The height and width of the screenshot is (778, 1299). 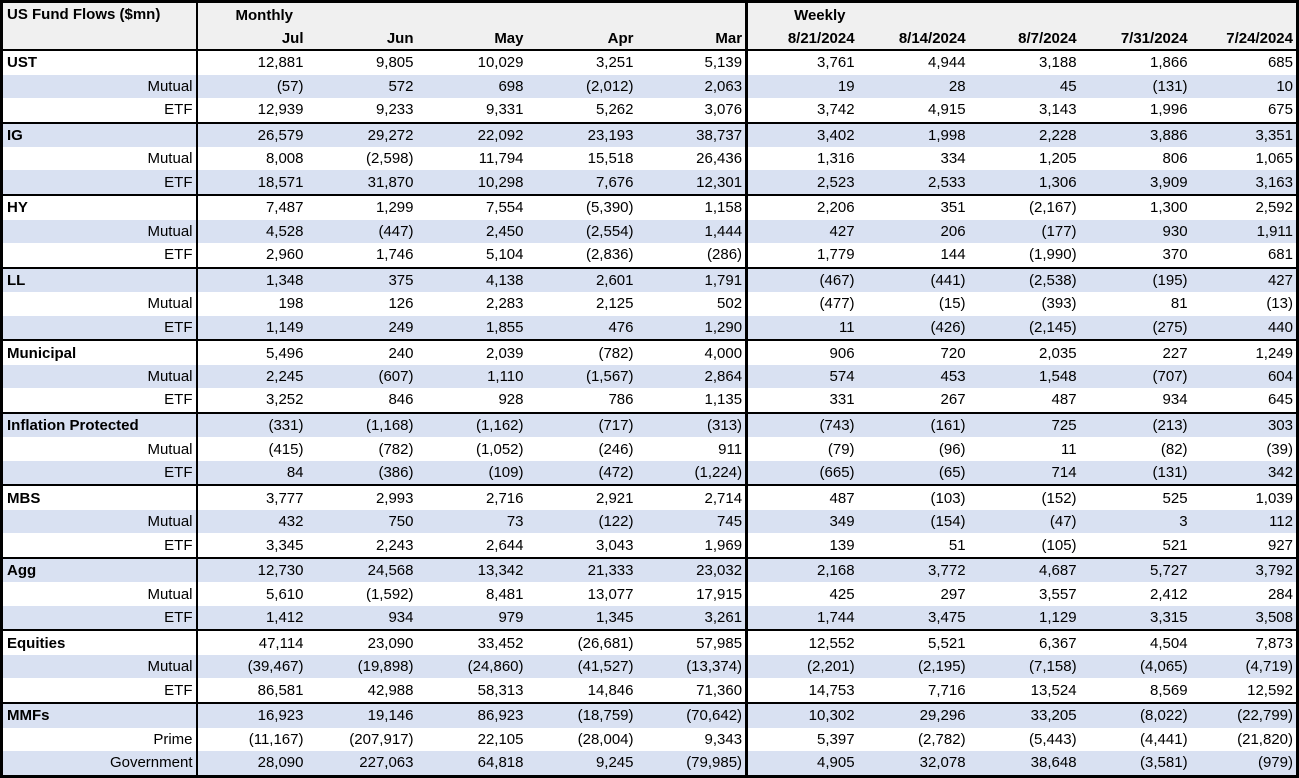 What do you see at coordinates (251, 207) in the screenshot?
I see `value-cell: 7,487` at bounding box center [251, 207].